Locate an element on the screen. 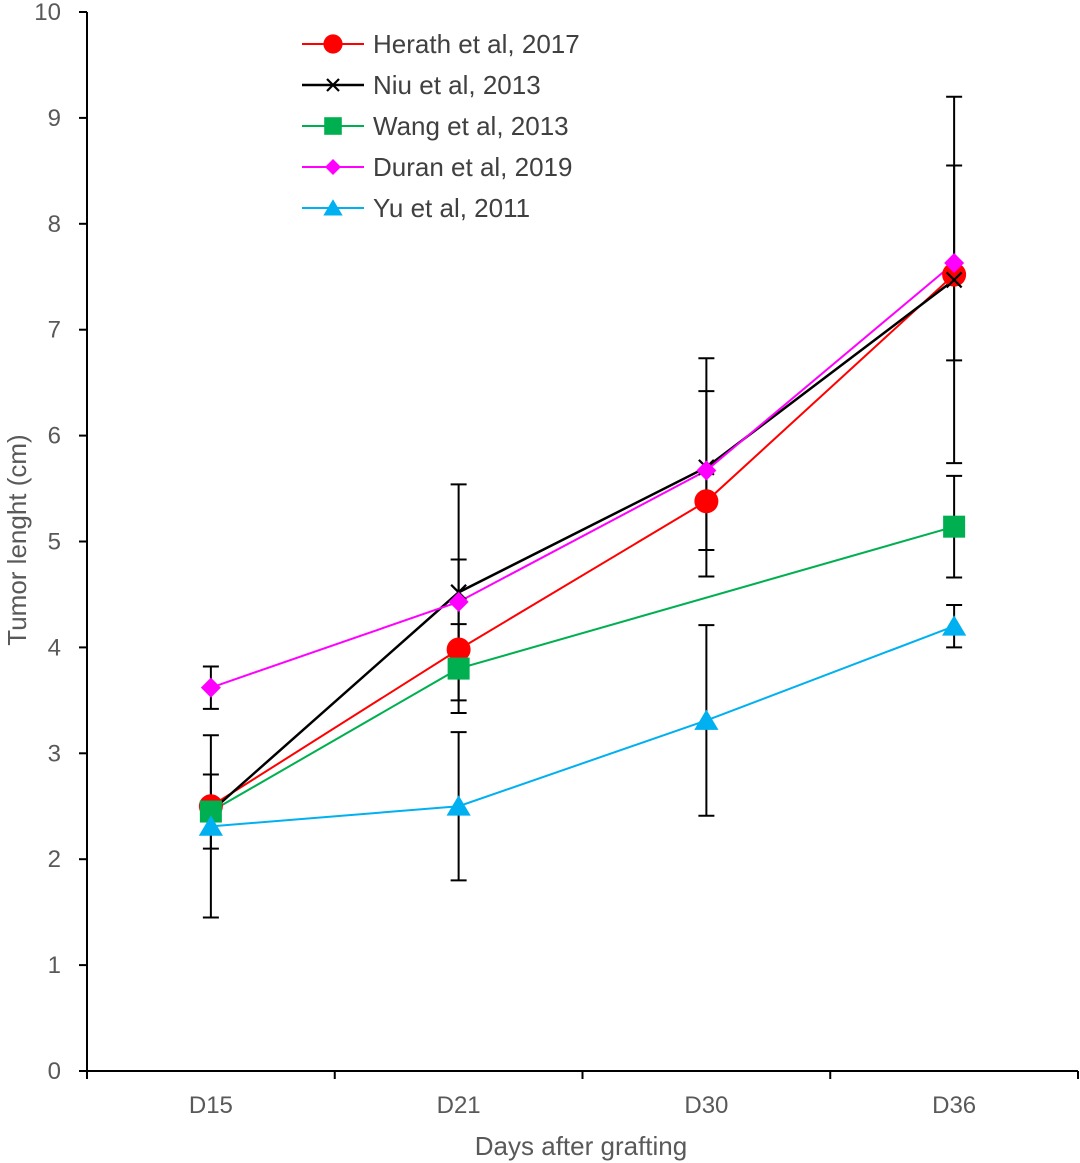  legend-marker-niu-et-al-2013 is located at coordinates (333, 85).